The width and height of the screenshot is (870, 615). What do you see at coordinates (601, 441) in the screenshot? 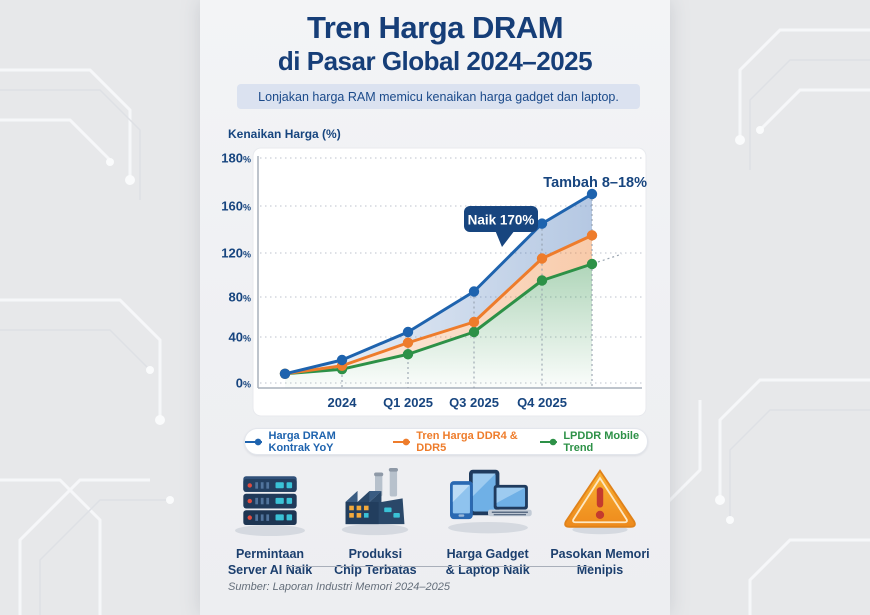
I see `legend-label: LPDDR Mobile Trend` at bounding box center [601, 441].